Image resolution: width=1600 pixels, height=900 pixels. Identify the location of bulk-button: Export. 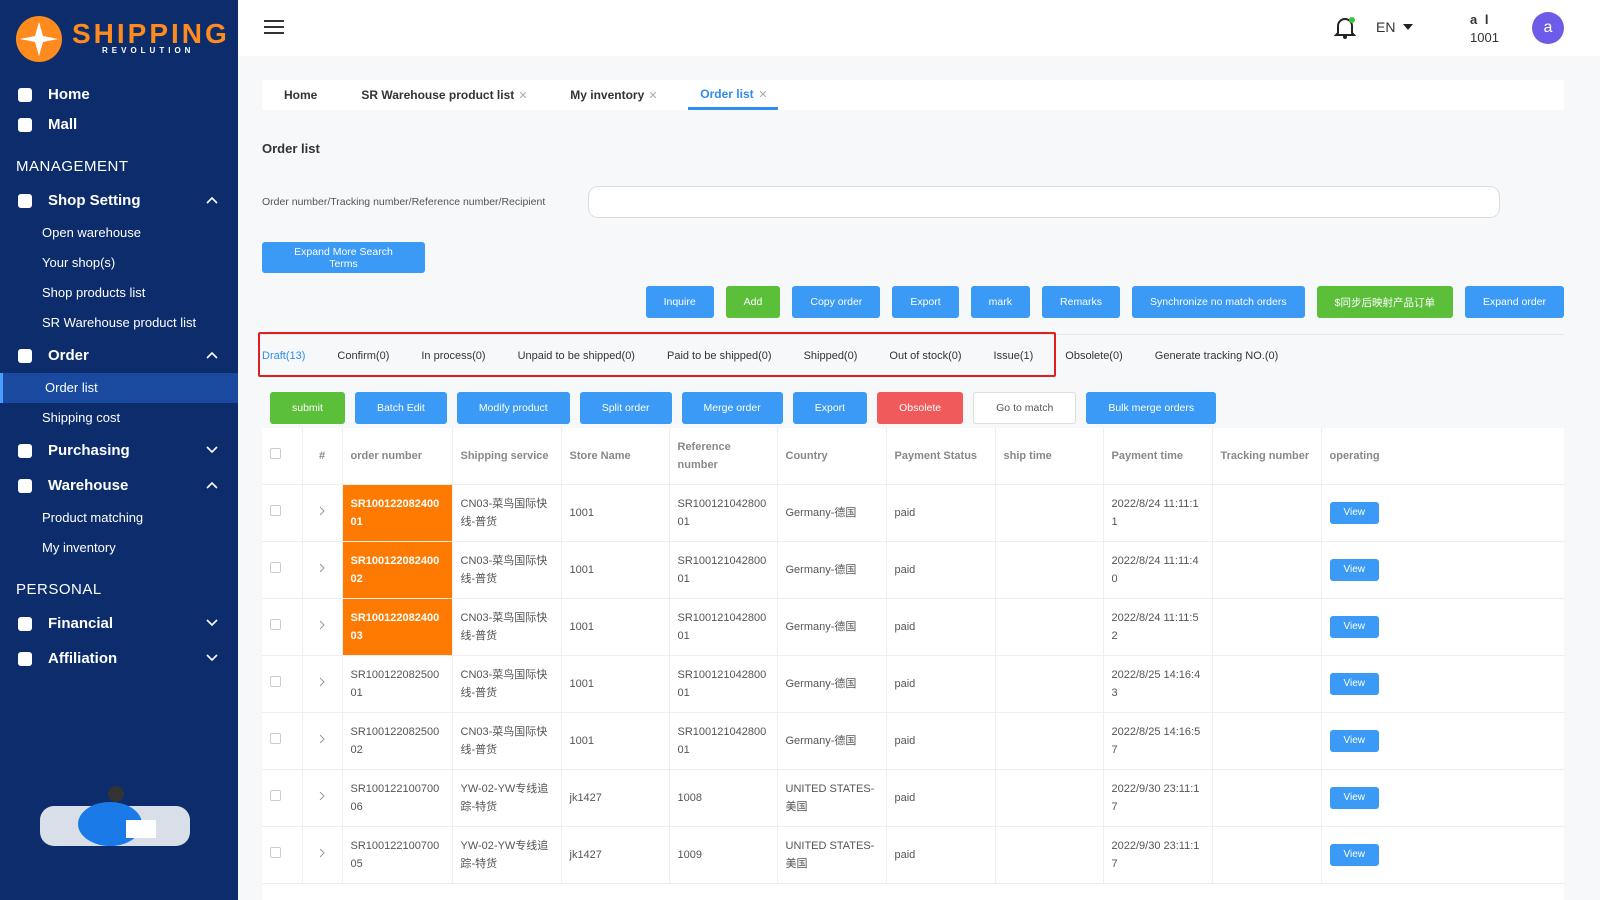
(830, 408).